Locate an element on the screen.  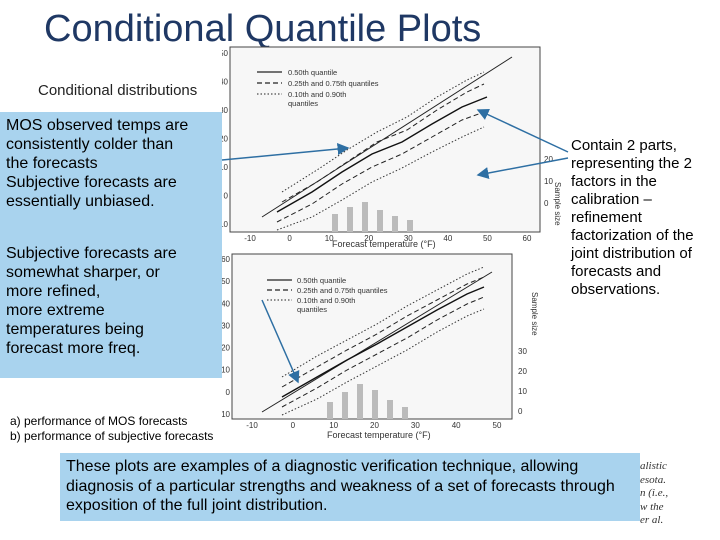
caption-a: a) performance of MOS forecasts is located at coordinates (99, 421).